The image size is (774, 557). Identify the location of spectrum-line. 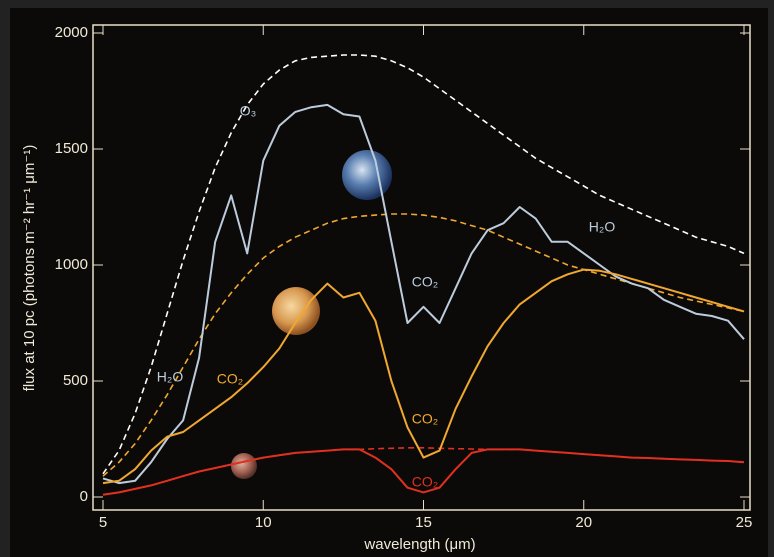
(423, 472).